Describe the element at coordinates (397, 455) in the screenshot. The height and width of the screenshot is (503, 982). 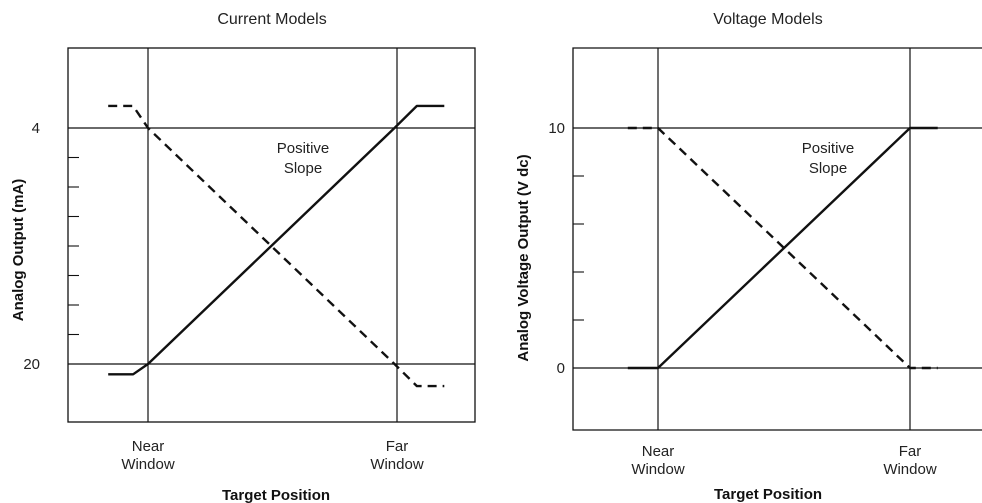
I see `current-far-window-label: Far Window` at that location.